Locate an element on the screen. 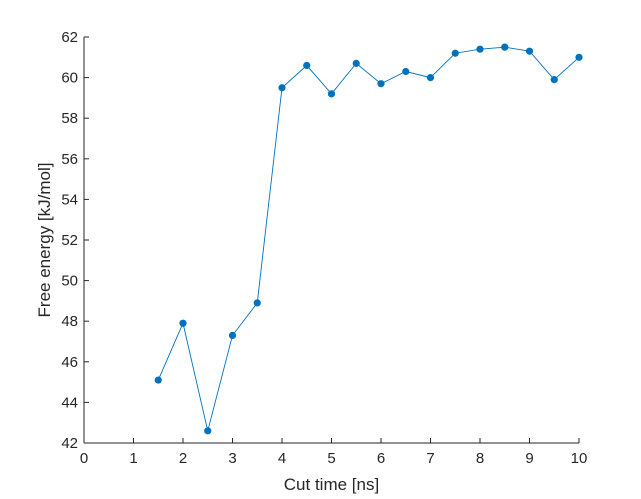  y-tick-label: 44 is located at coordinates (69, 402).